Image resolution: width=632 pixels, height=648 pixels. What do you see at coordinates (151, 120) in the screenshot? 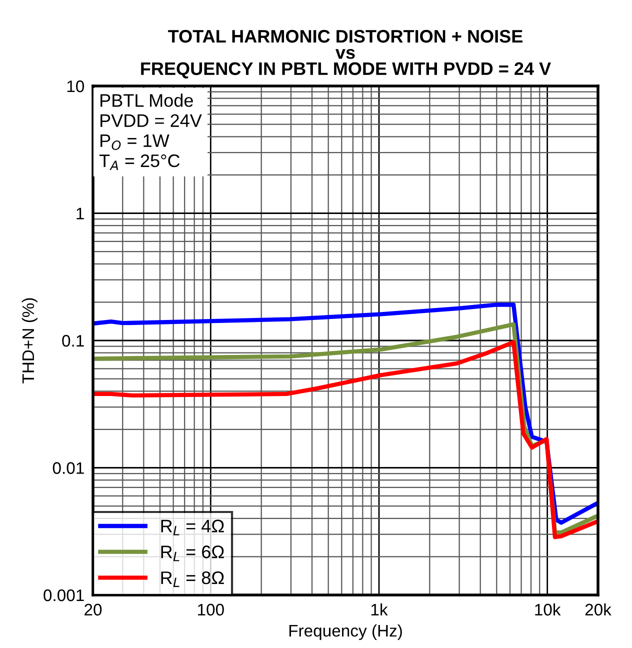
I see `annotation: PVDD = 24V` at bounding box center [151, 120].